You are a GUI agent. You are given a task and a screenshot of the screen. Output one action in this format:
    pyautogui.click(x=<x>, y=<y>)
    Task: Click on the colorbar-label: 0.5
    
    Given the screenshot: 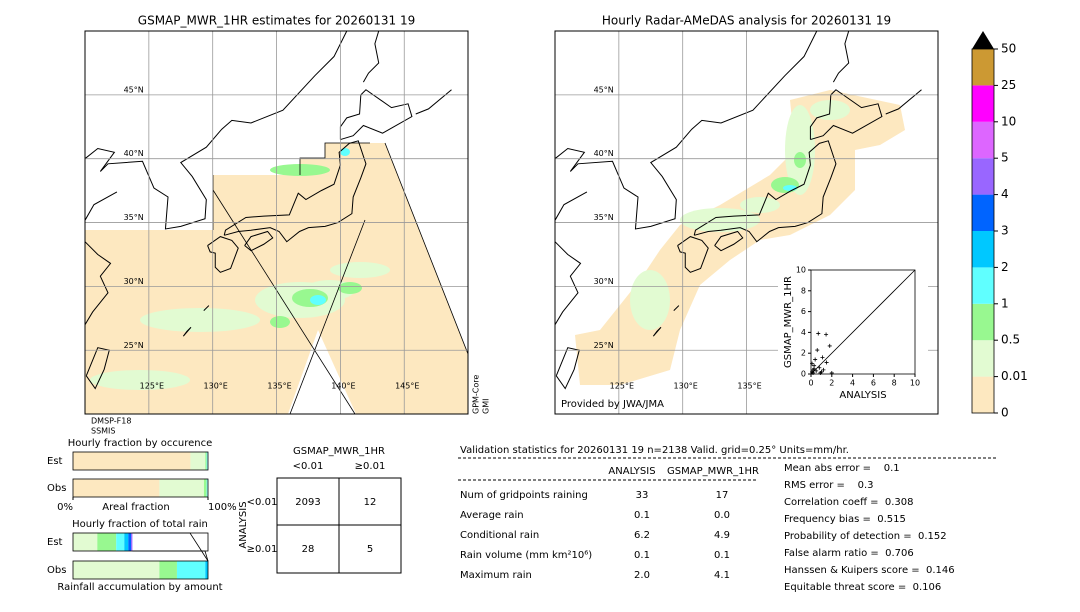 What is the action you would take?
    pyautogui.click(x=1010, y=340)
    